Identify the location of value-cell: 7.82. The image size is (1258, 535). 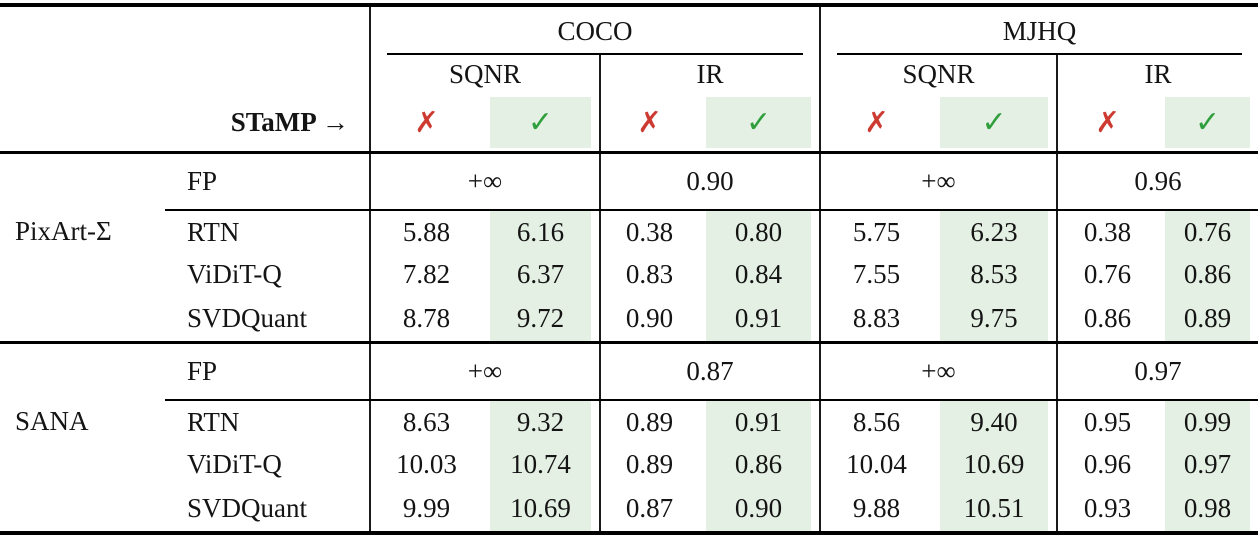
(425, 274).